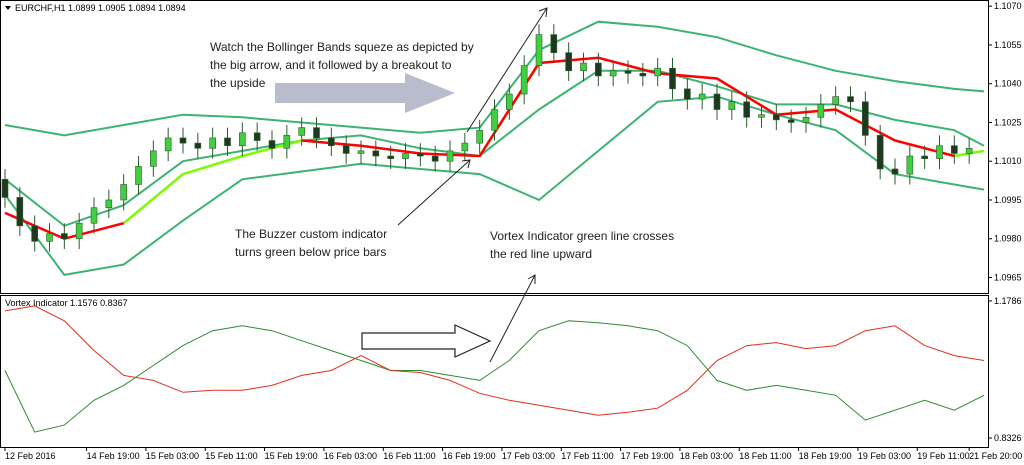  Describe the element at coordinates (30, 456) in the screenshot. I see `x-tick-label: 12 Feb 2016` at that location.